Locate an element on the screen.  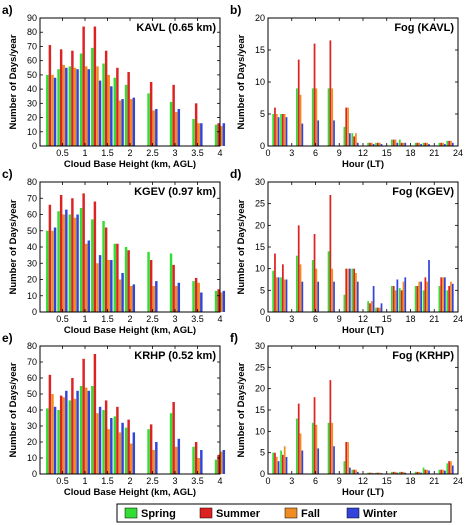
panel-letter: f) is located at coordinates (234, 338).